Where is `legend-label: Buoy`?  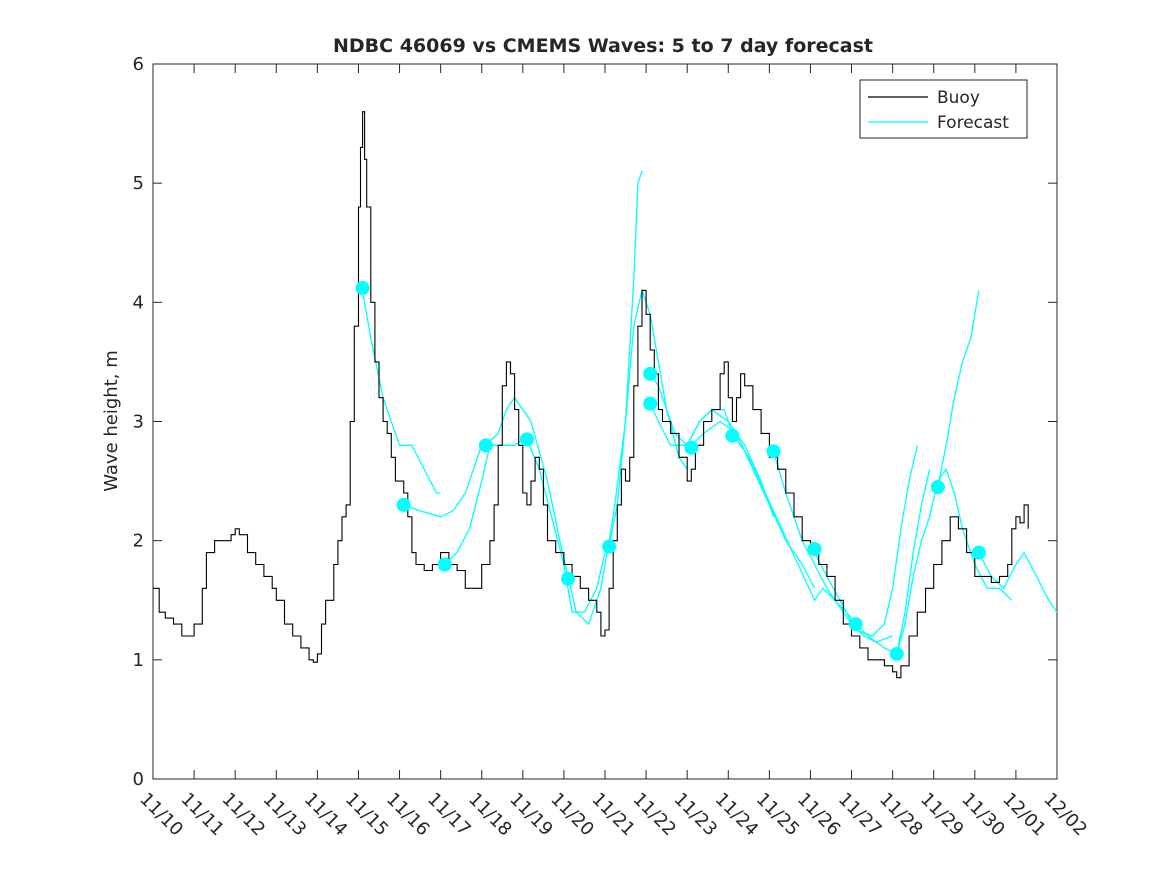 legend-label: Buoy is located at coordinates (958, 98).